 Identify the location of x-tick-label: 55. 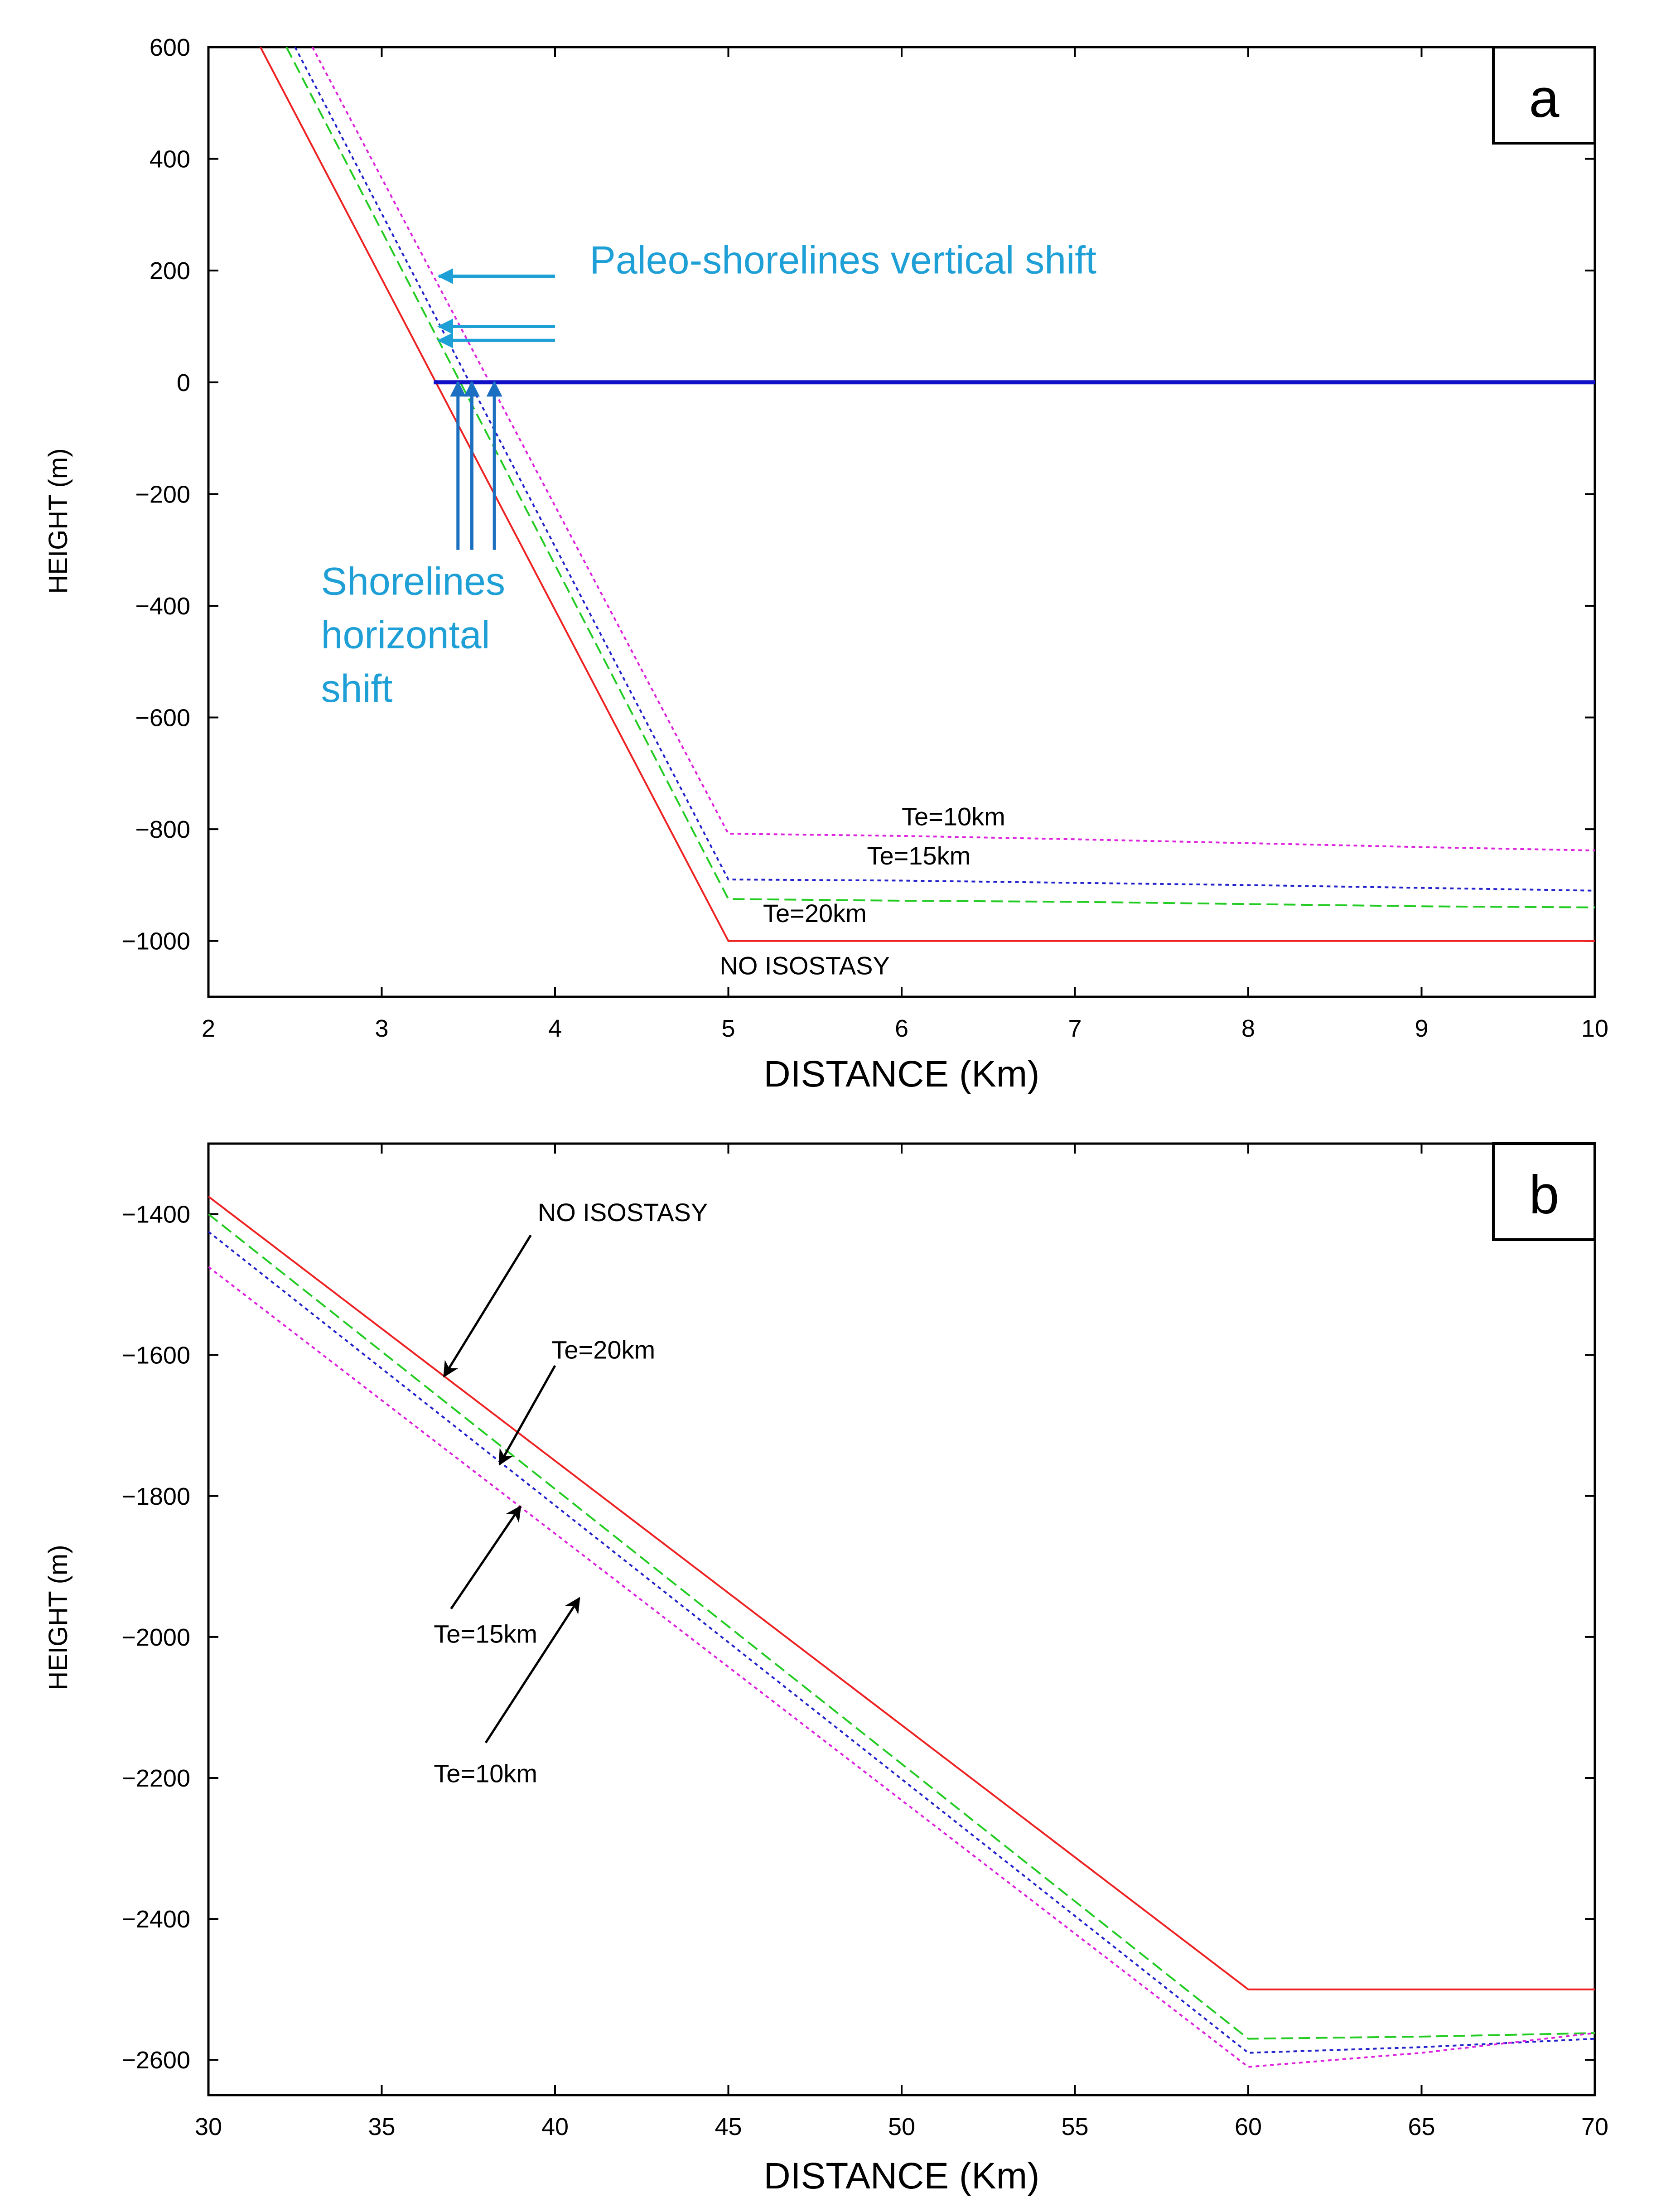
(1075, 2126).